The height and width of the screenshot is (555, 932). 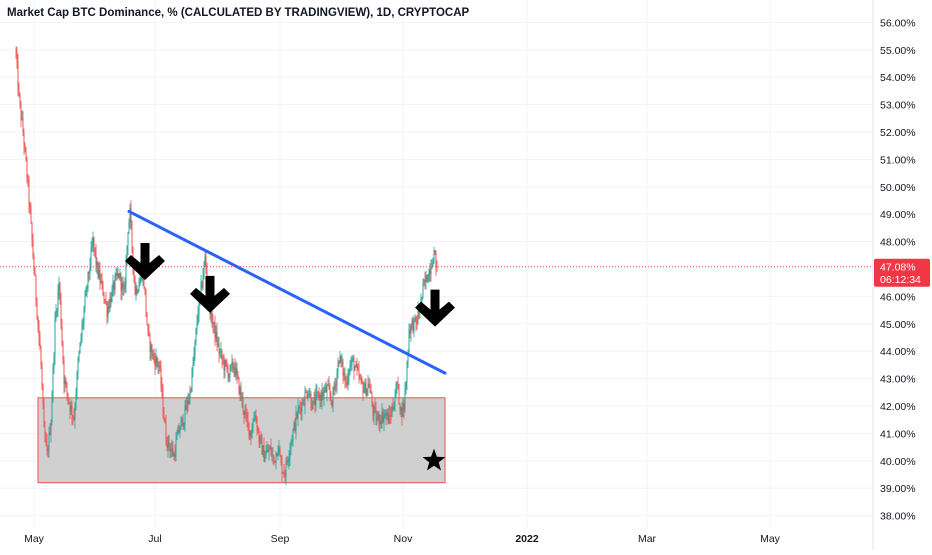 I want to click on y-tick-label: 56.00%, so click(x=898, y=23).